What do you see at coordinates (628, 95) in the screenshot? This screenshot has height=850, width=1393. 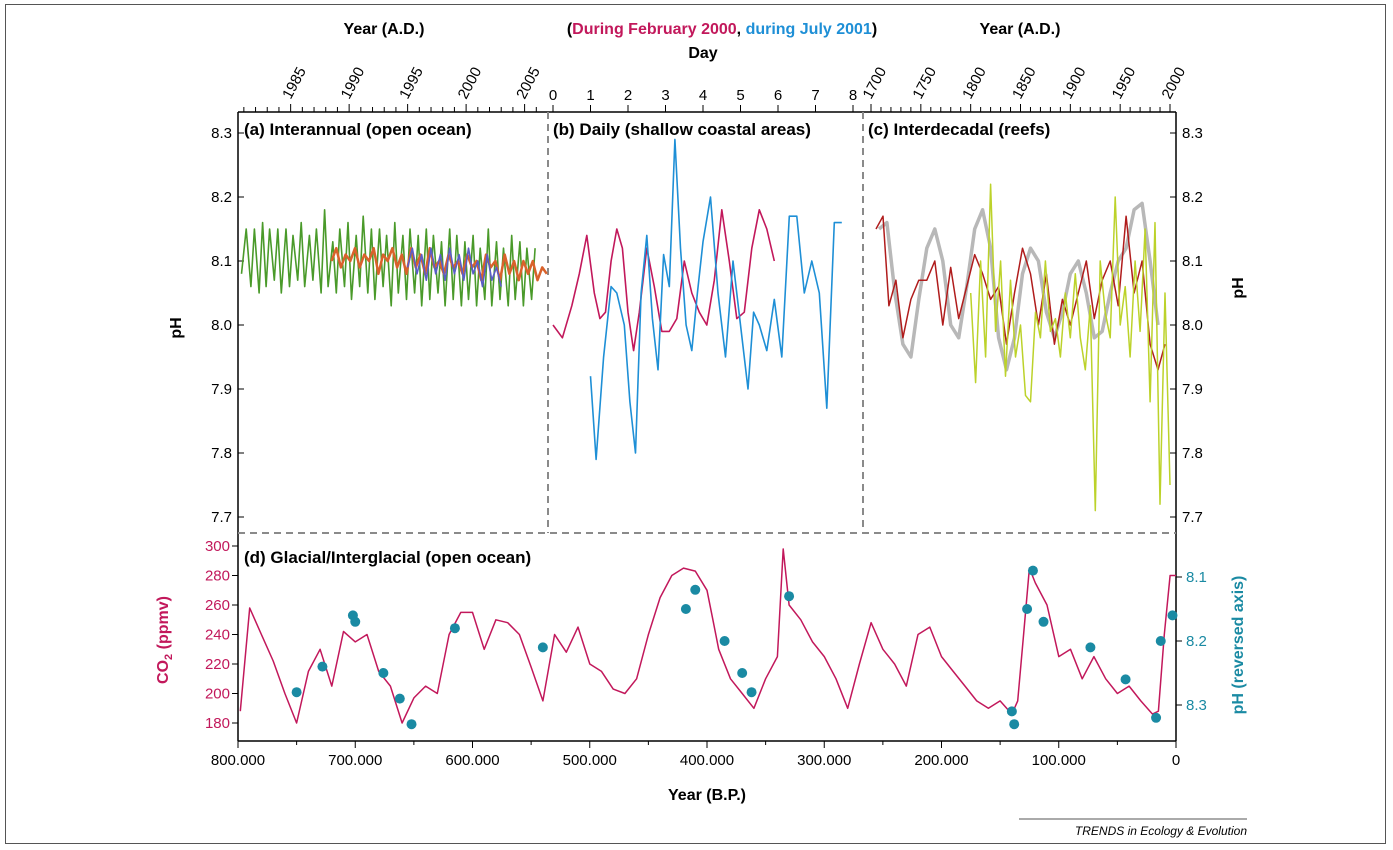 I see `day-tick-label: 2` at bounding box center [628, 95].